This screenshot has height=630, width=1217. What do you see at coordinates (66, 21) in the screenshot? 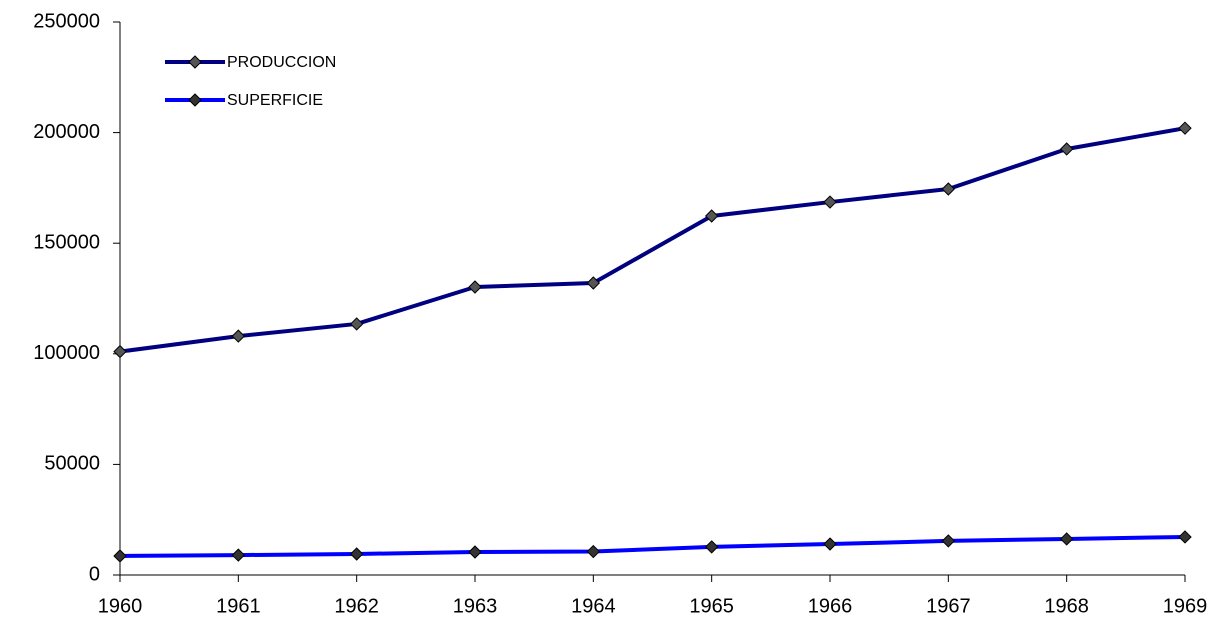
I see `y-tick-label: 250000` at bounding box center [66, 21].